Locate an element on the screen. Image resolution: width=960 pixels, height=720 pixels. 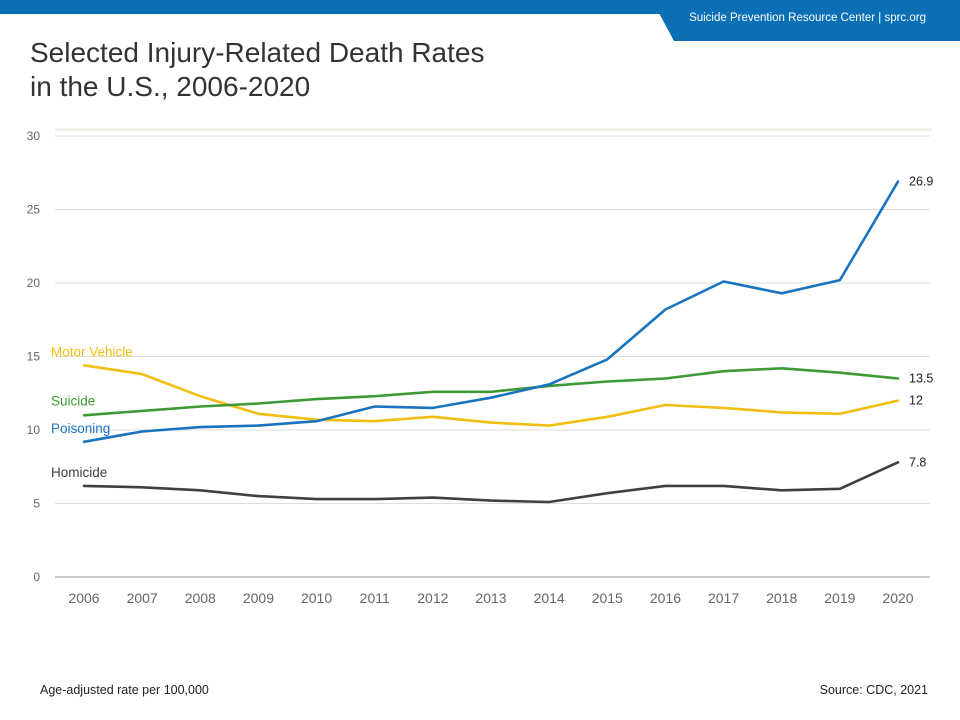
y-tick-label: 15 is located at coordinates (34, 357).